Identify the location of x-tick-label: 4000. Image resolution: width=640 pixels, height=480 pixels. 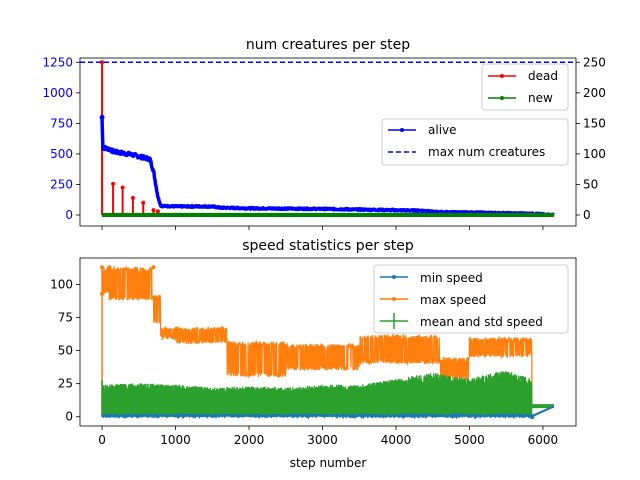
(396, 440).